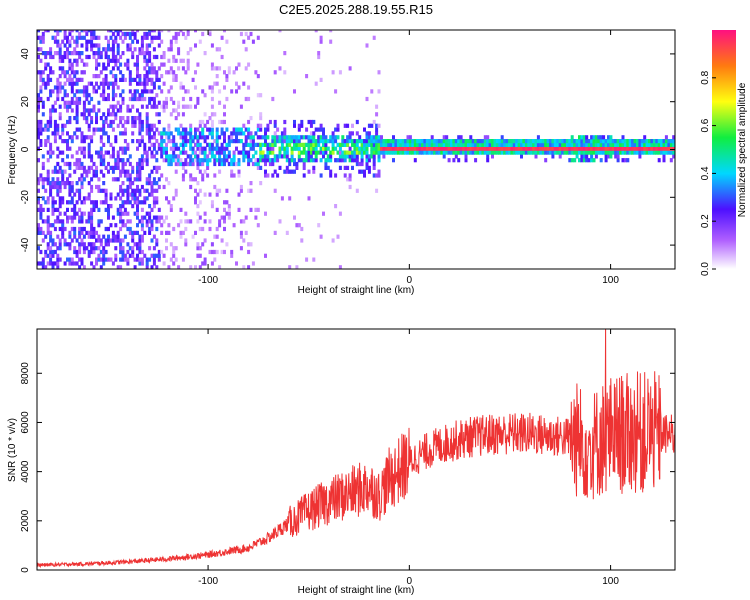 The image size is (750, 600). I want to click on y-tick-label: 40, so click(25, 54).